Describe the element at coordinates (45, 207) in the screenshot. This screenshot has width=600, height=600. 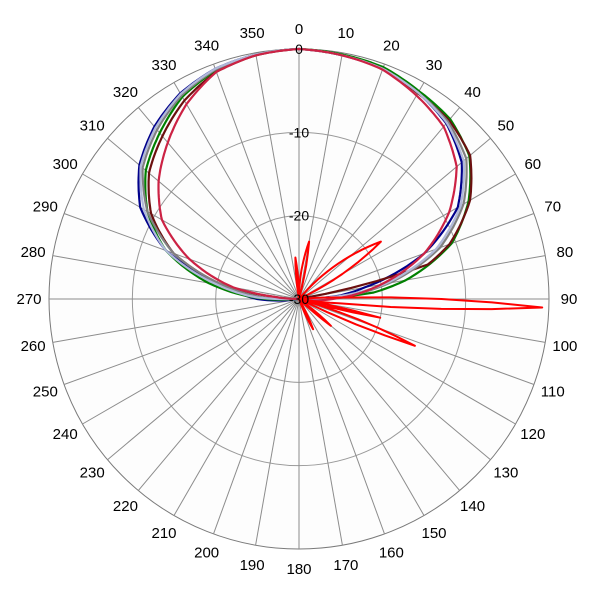
I see `angle-tick-label: 290` at that location.